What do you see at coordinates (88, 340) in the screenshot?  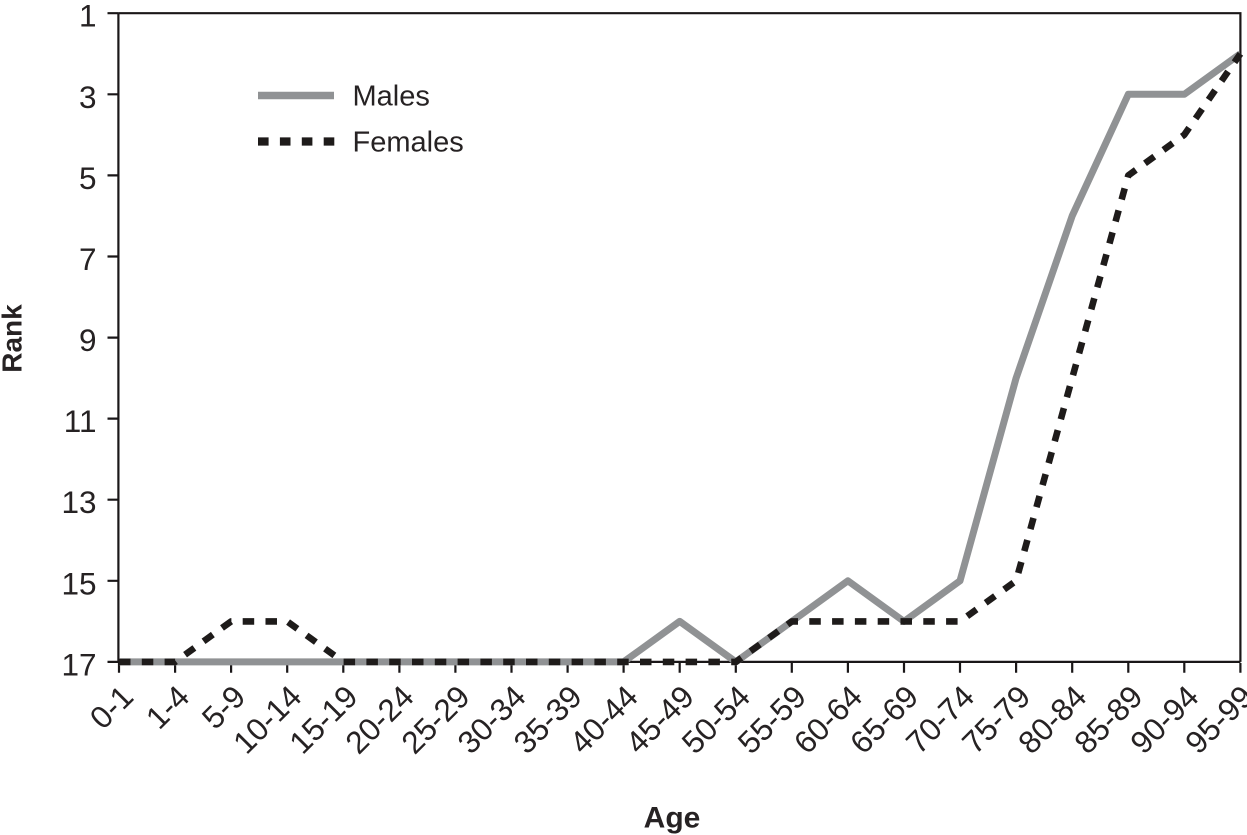 I see `svg-text: 9` at bounding box center [88, 340].